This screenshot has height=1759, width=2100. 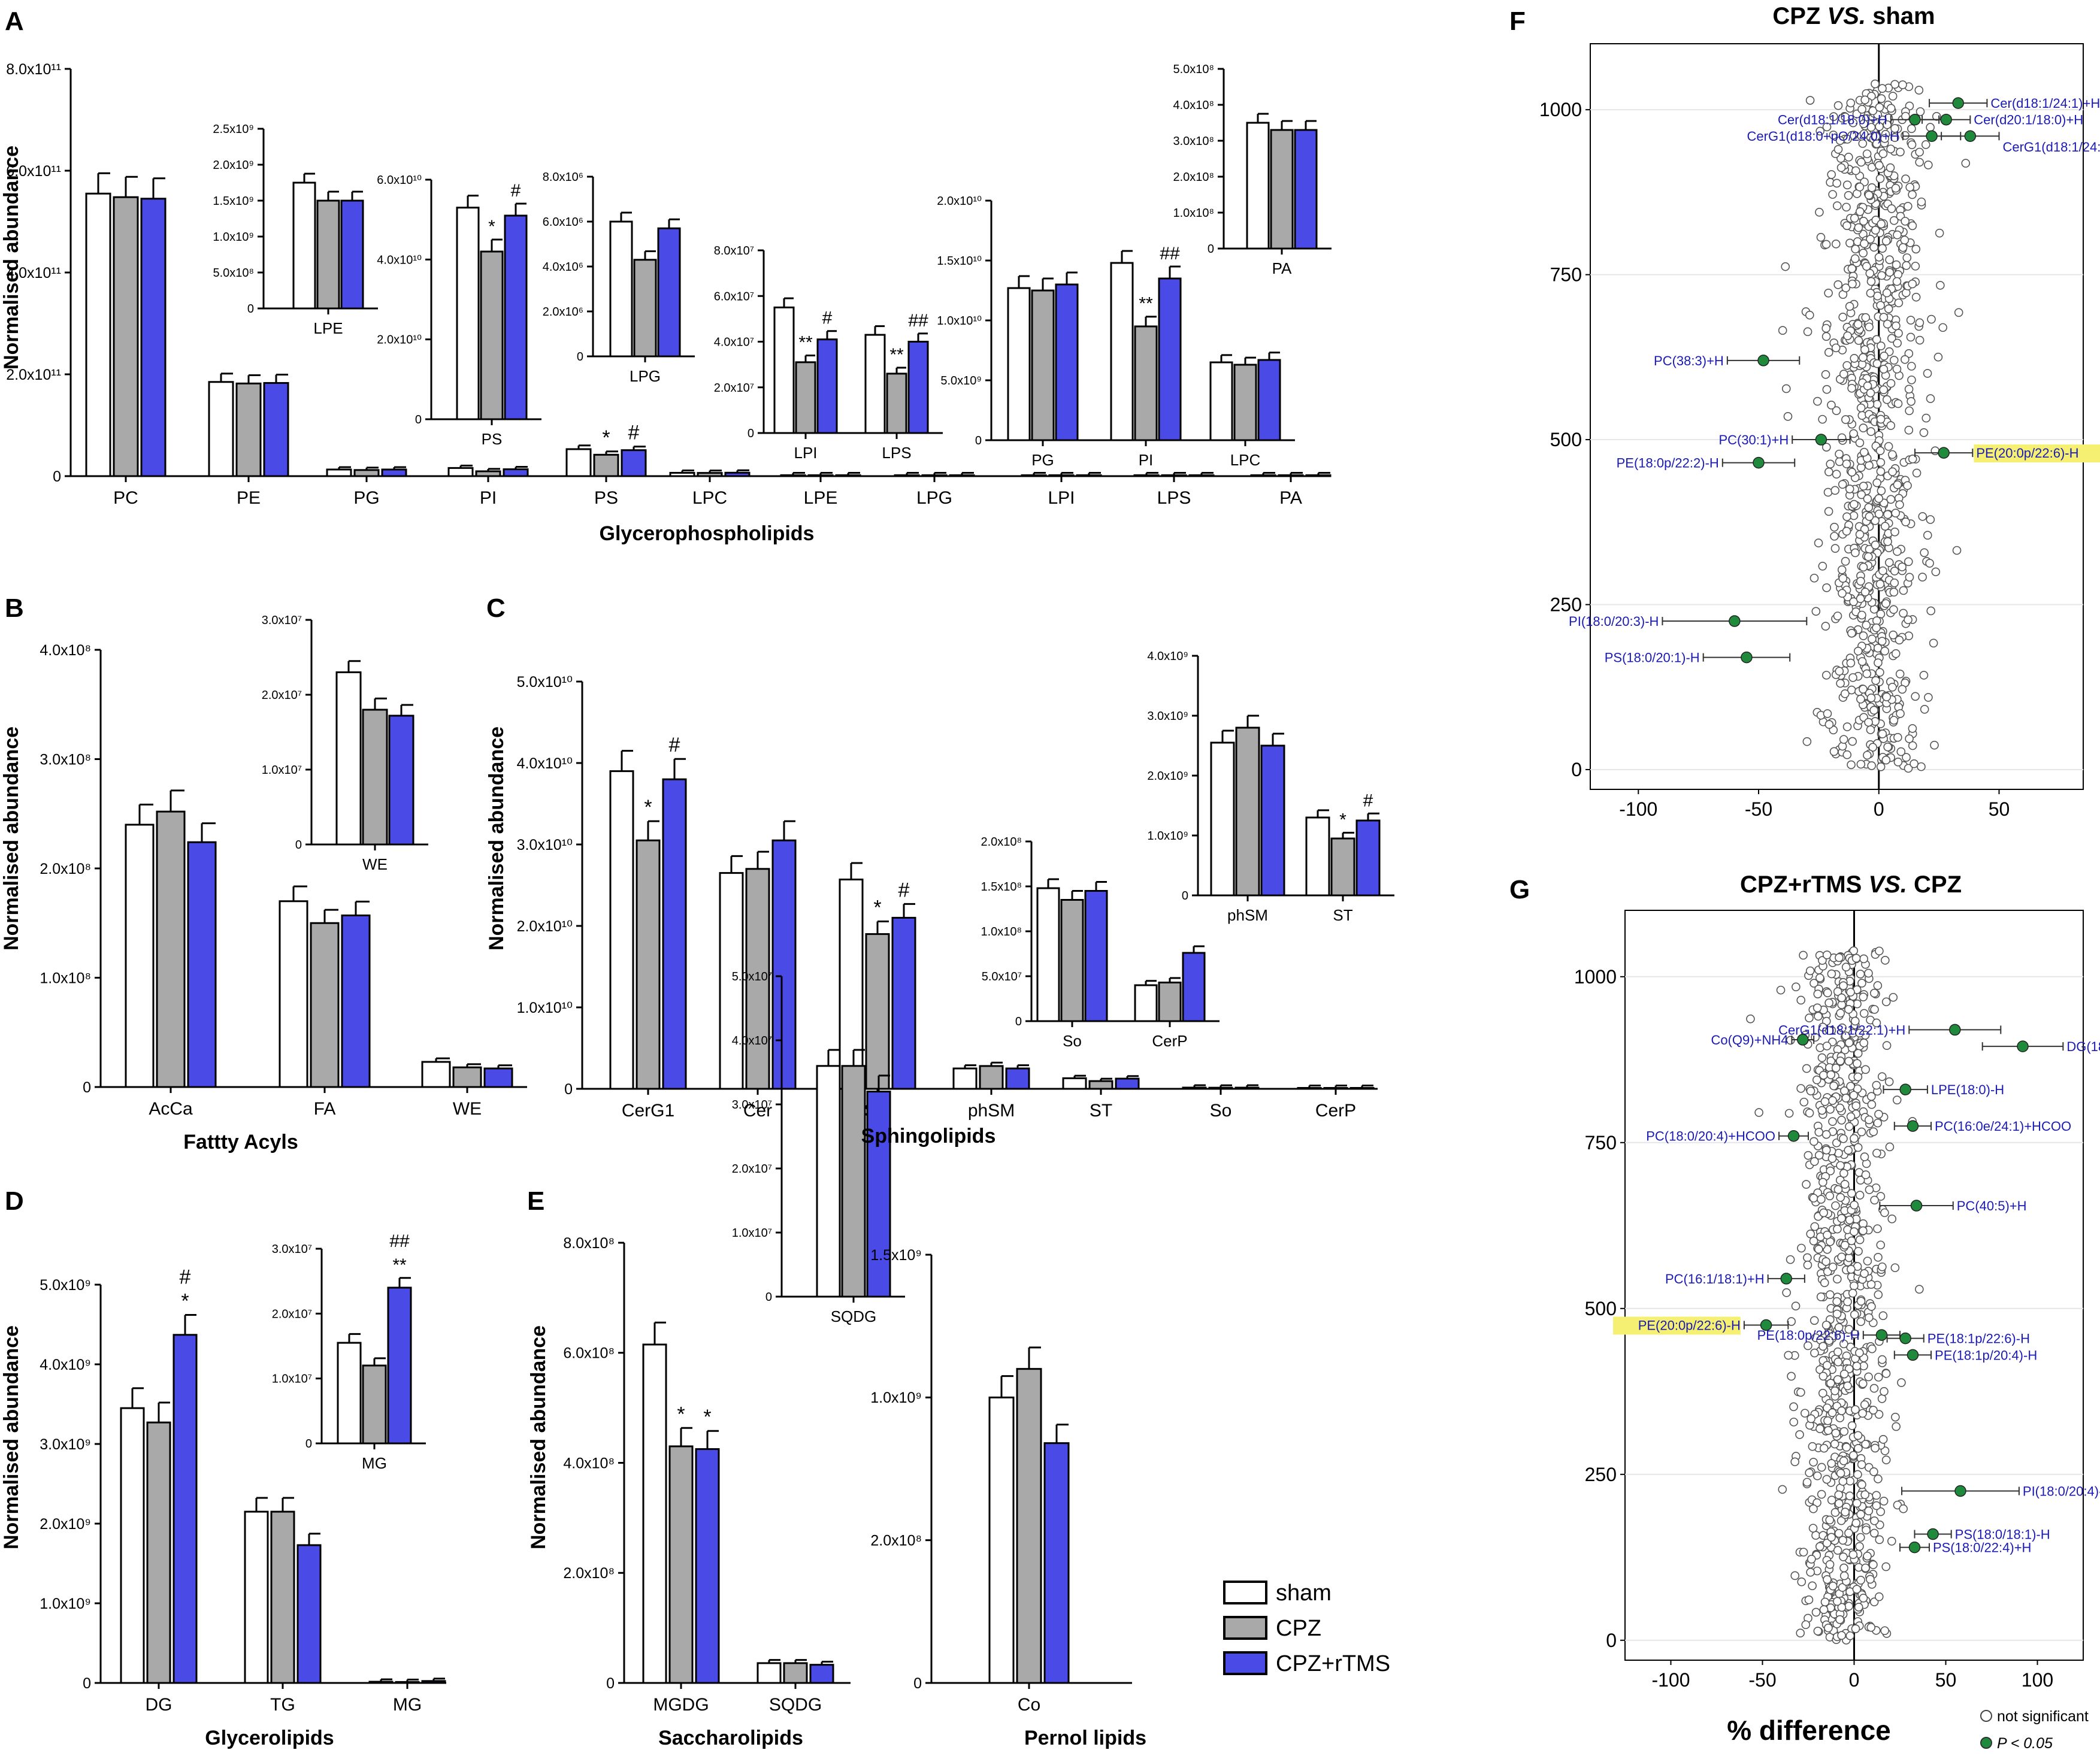 I want to click on significance-mark: *, so click(x=185, y=1301).